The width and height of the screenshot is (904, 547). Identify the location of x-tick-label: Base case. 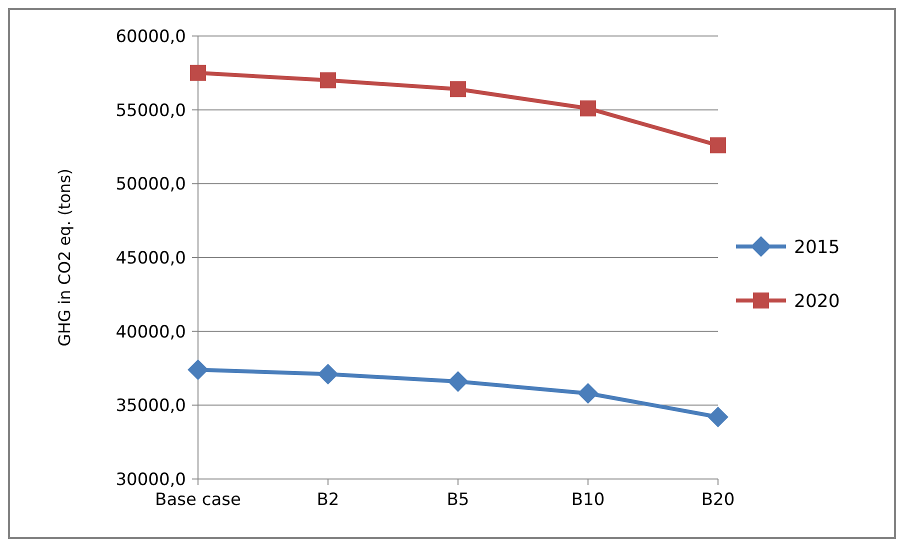
(198, 500).